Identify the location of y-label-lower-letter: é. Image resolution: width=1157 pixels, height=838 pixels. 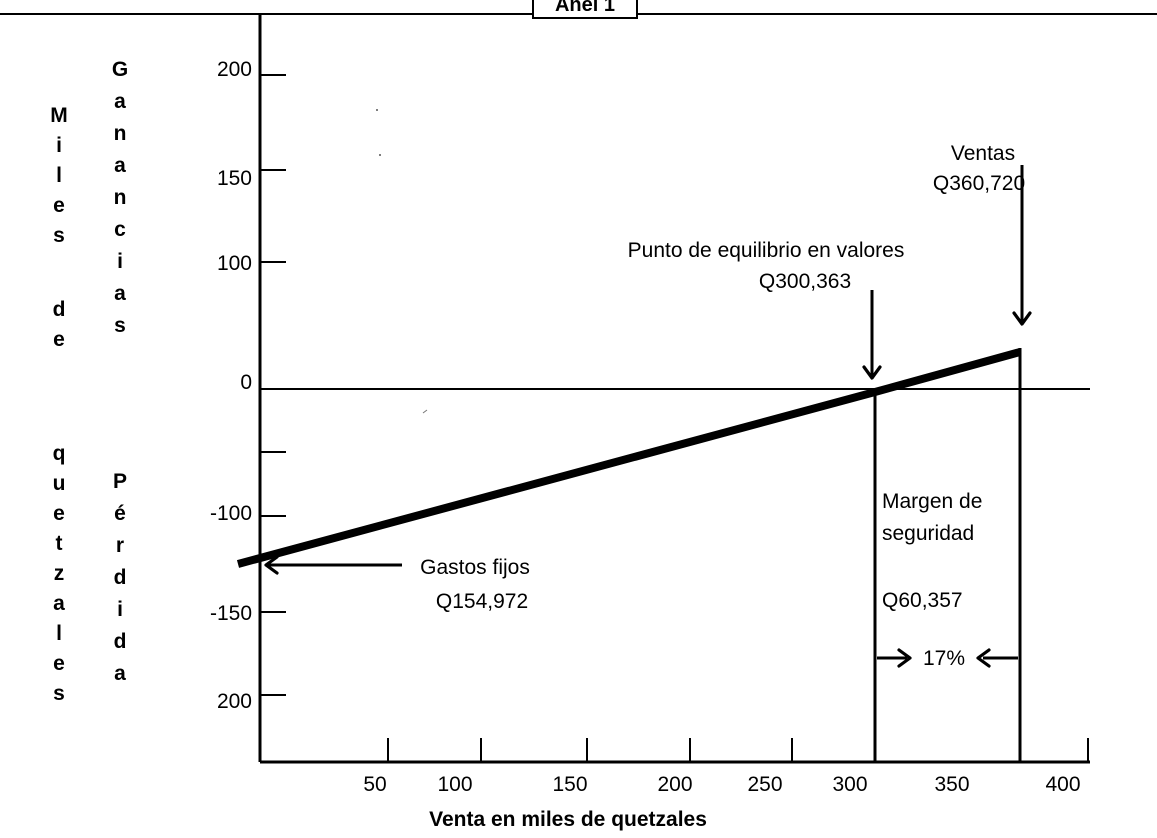
(120, 513).